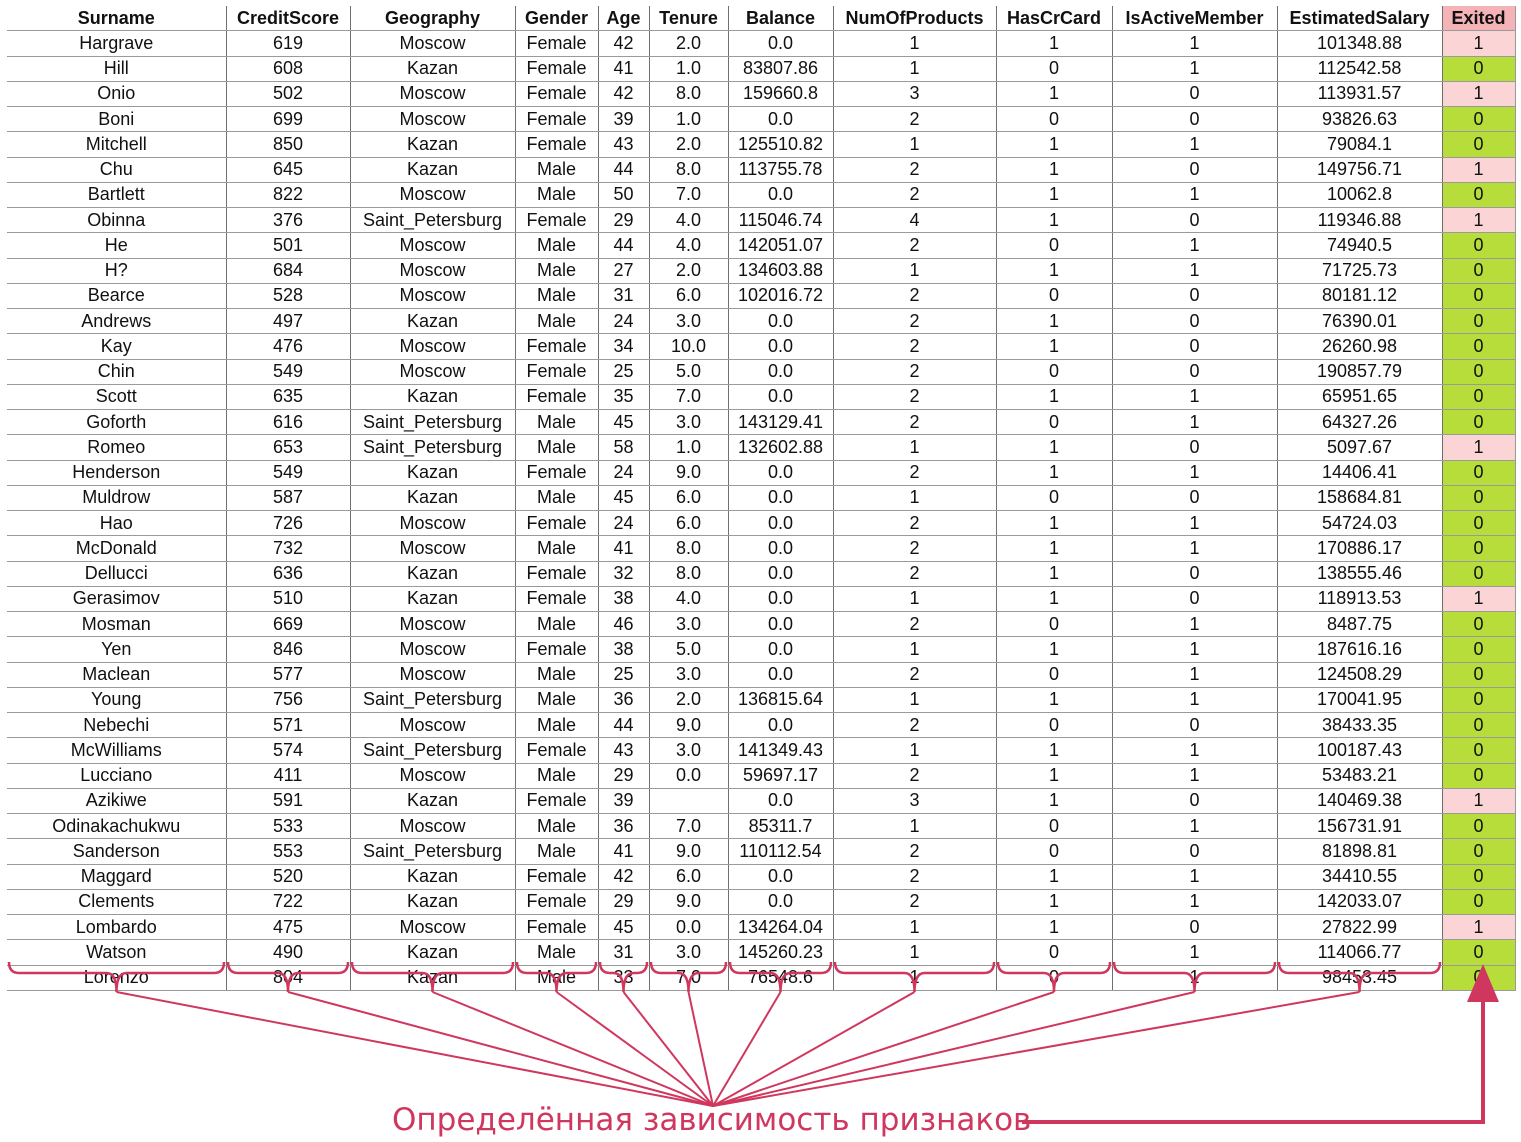 This screenshot has height=1142, width=1521. I want to click on table-cell: Bearce, so click(117, 296).